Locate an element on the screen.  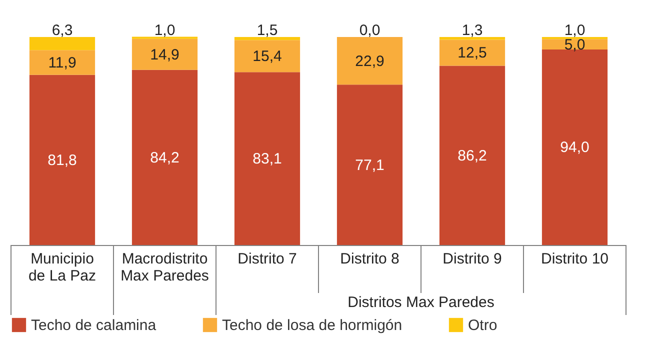
data-label: 15,4 is located at coordinates (267, 57).